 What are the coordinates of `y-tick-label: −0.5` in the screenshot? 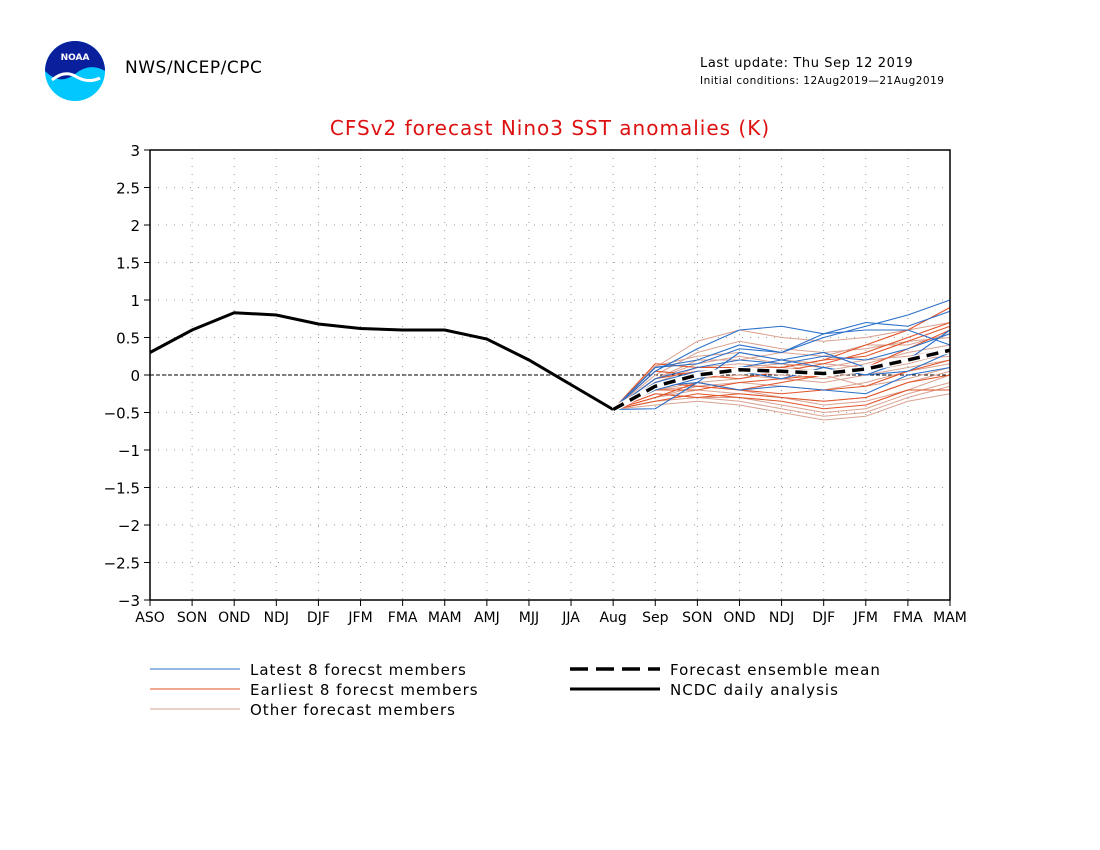 It's located at (122, 414).